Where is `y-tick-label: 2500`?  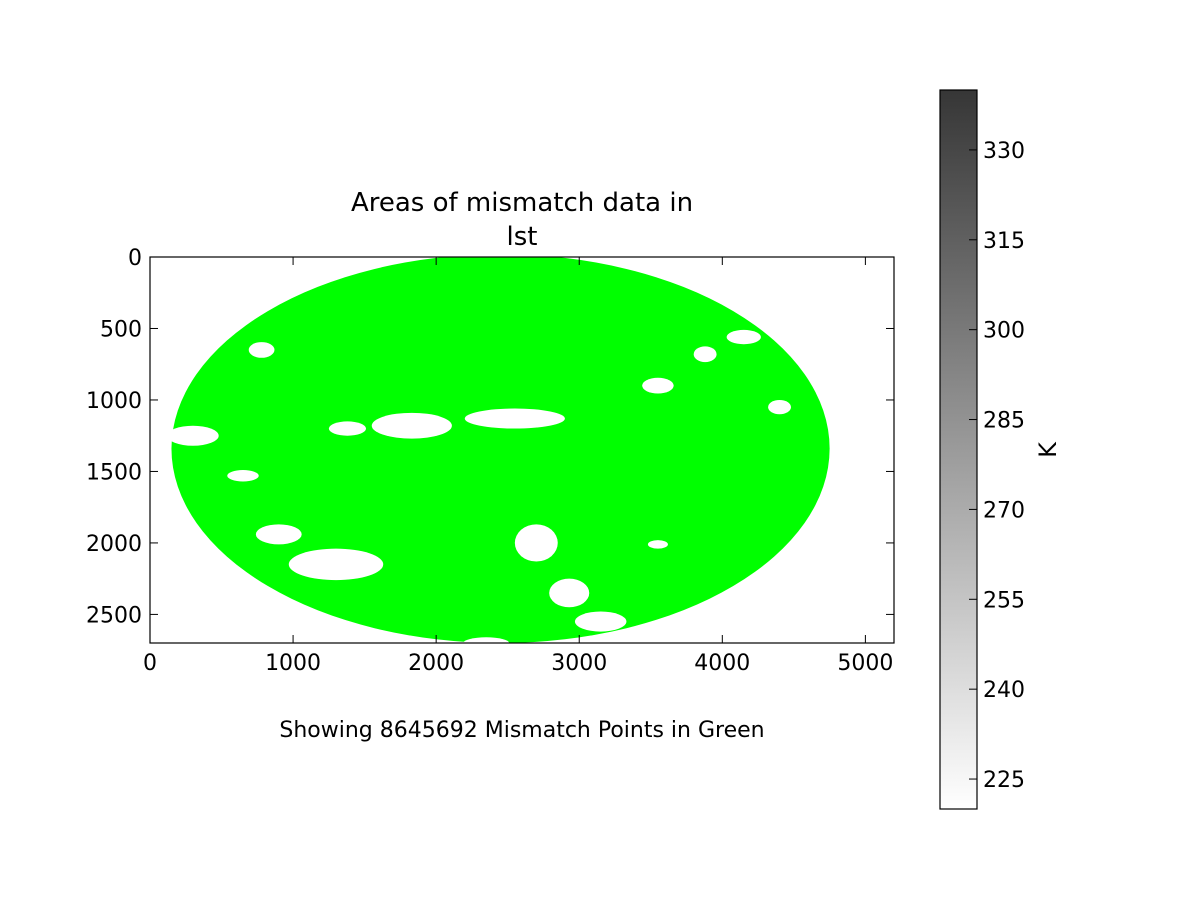 y-tick-label: 2500 is located at coordinates (114, 615).